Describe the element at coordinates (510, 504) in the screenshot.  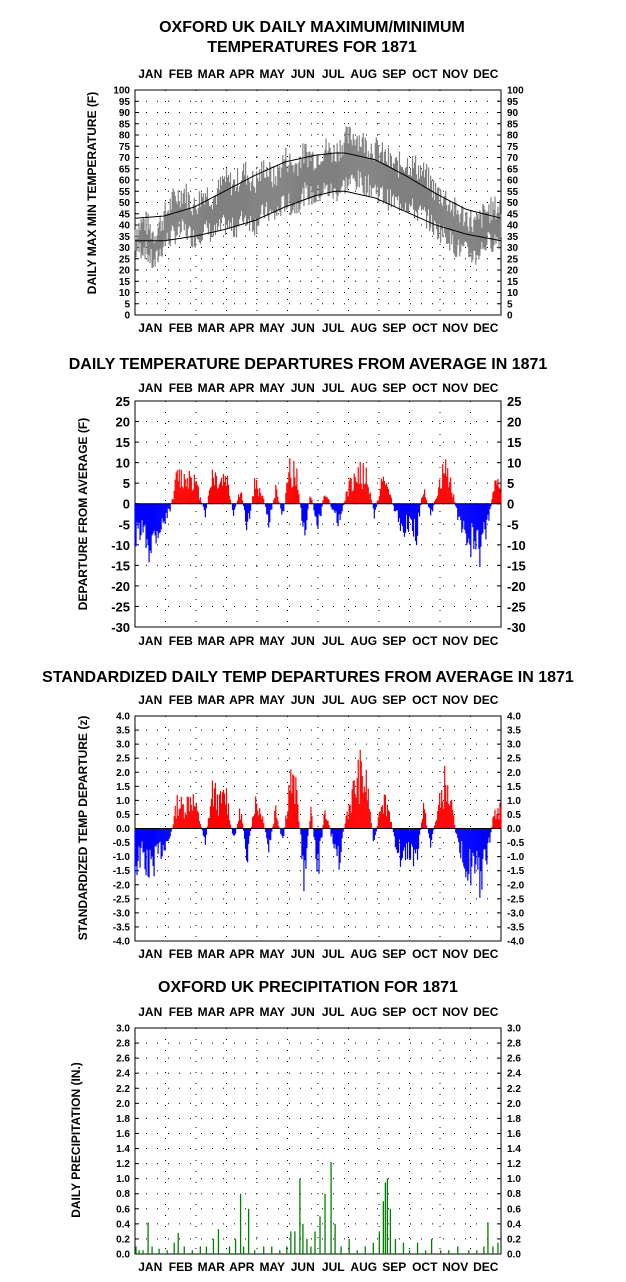
I see `y-tick-label-right: 0` at that location.